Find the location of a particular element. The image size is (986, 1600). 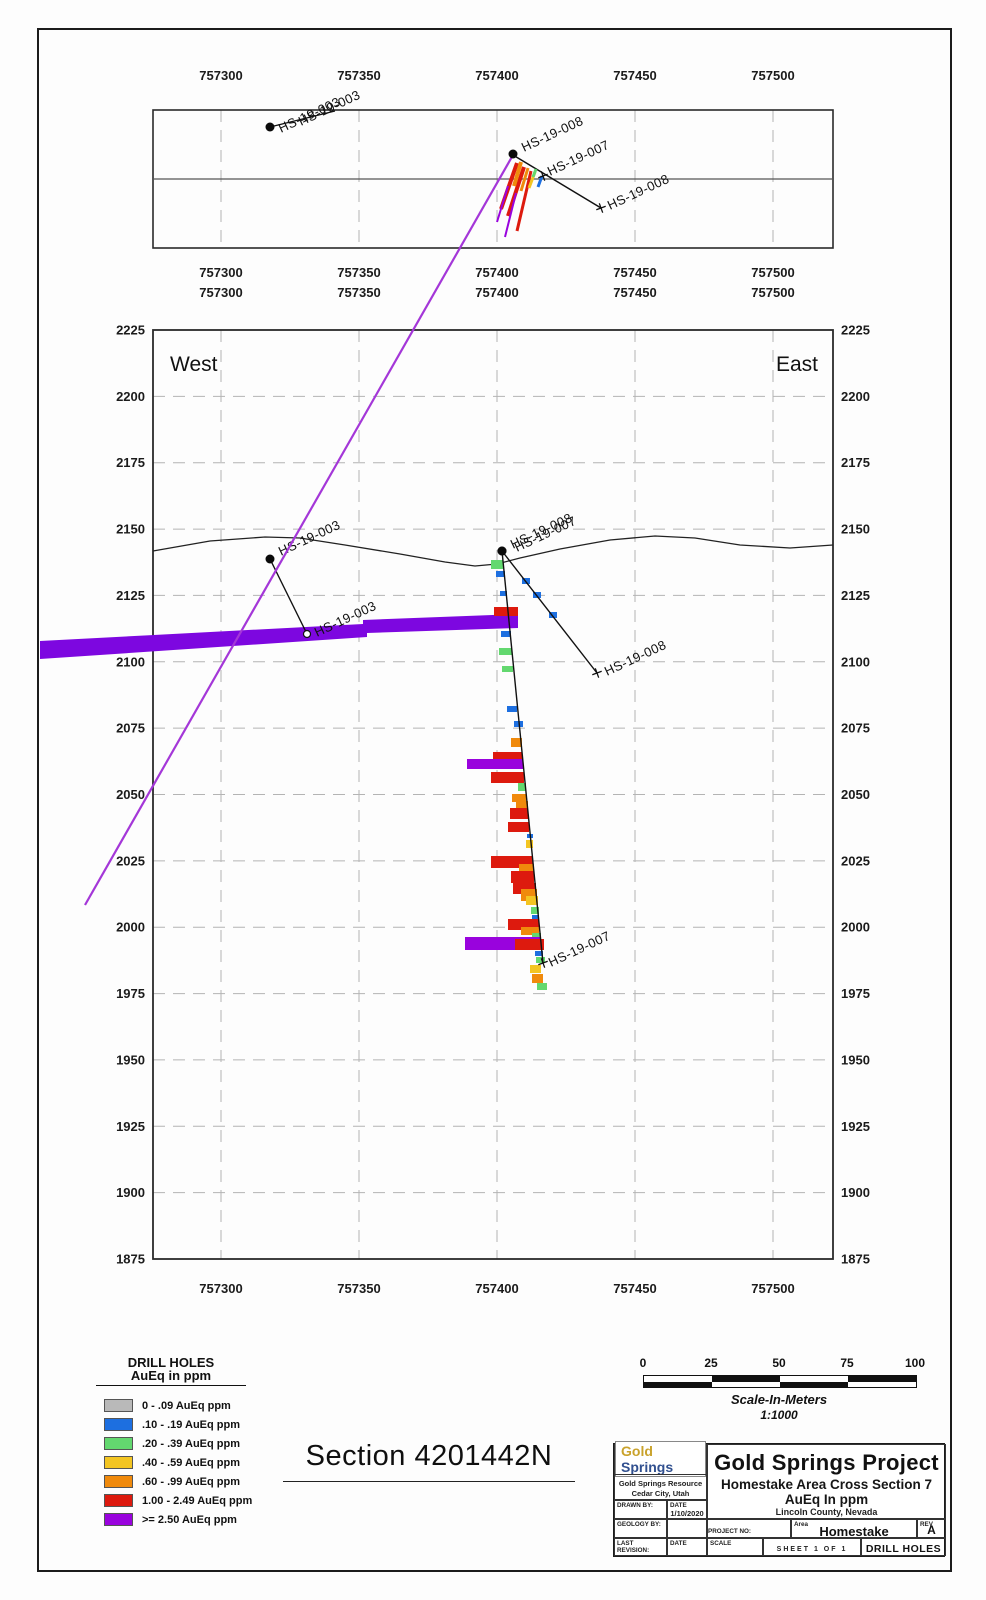

elevation-label-right: 2225 is located at coordinates (855, 330).